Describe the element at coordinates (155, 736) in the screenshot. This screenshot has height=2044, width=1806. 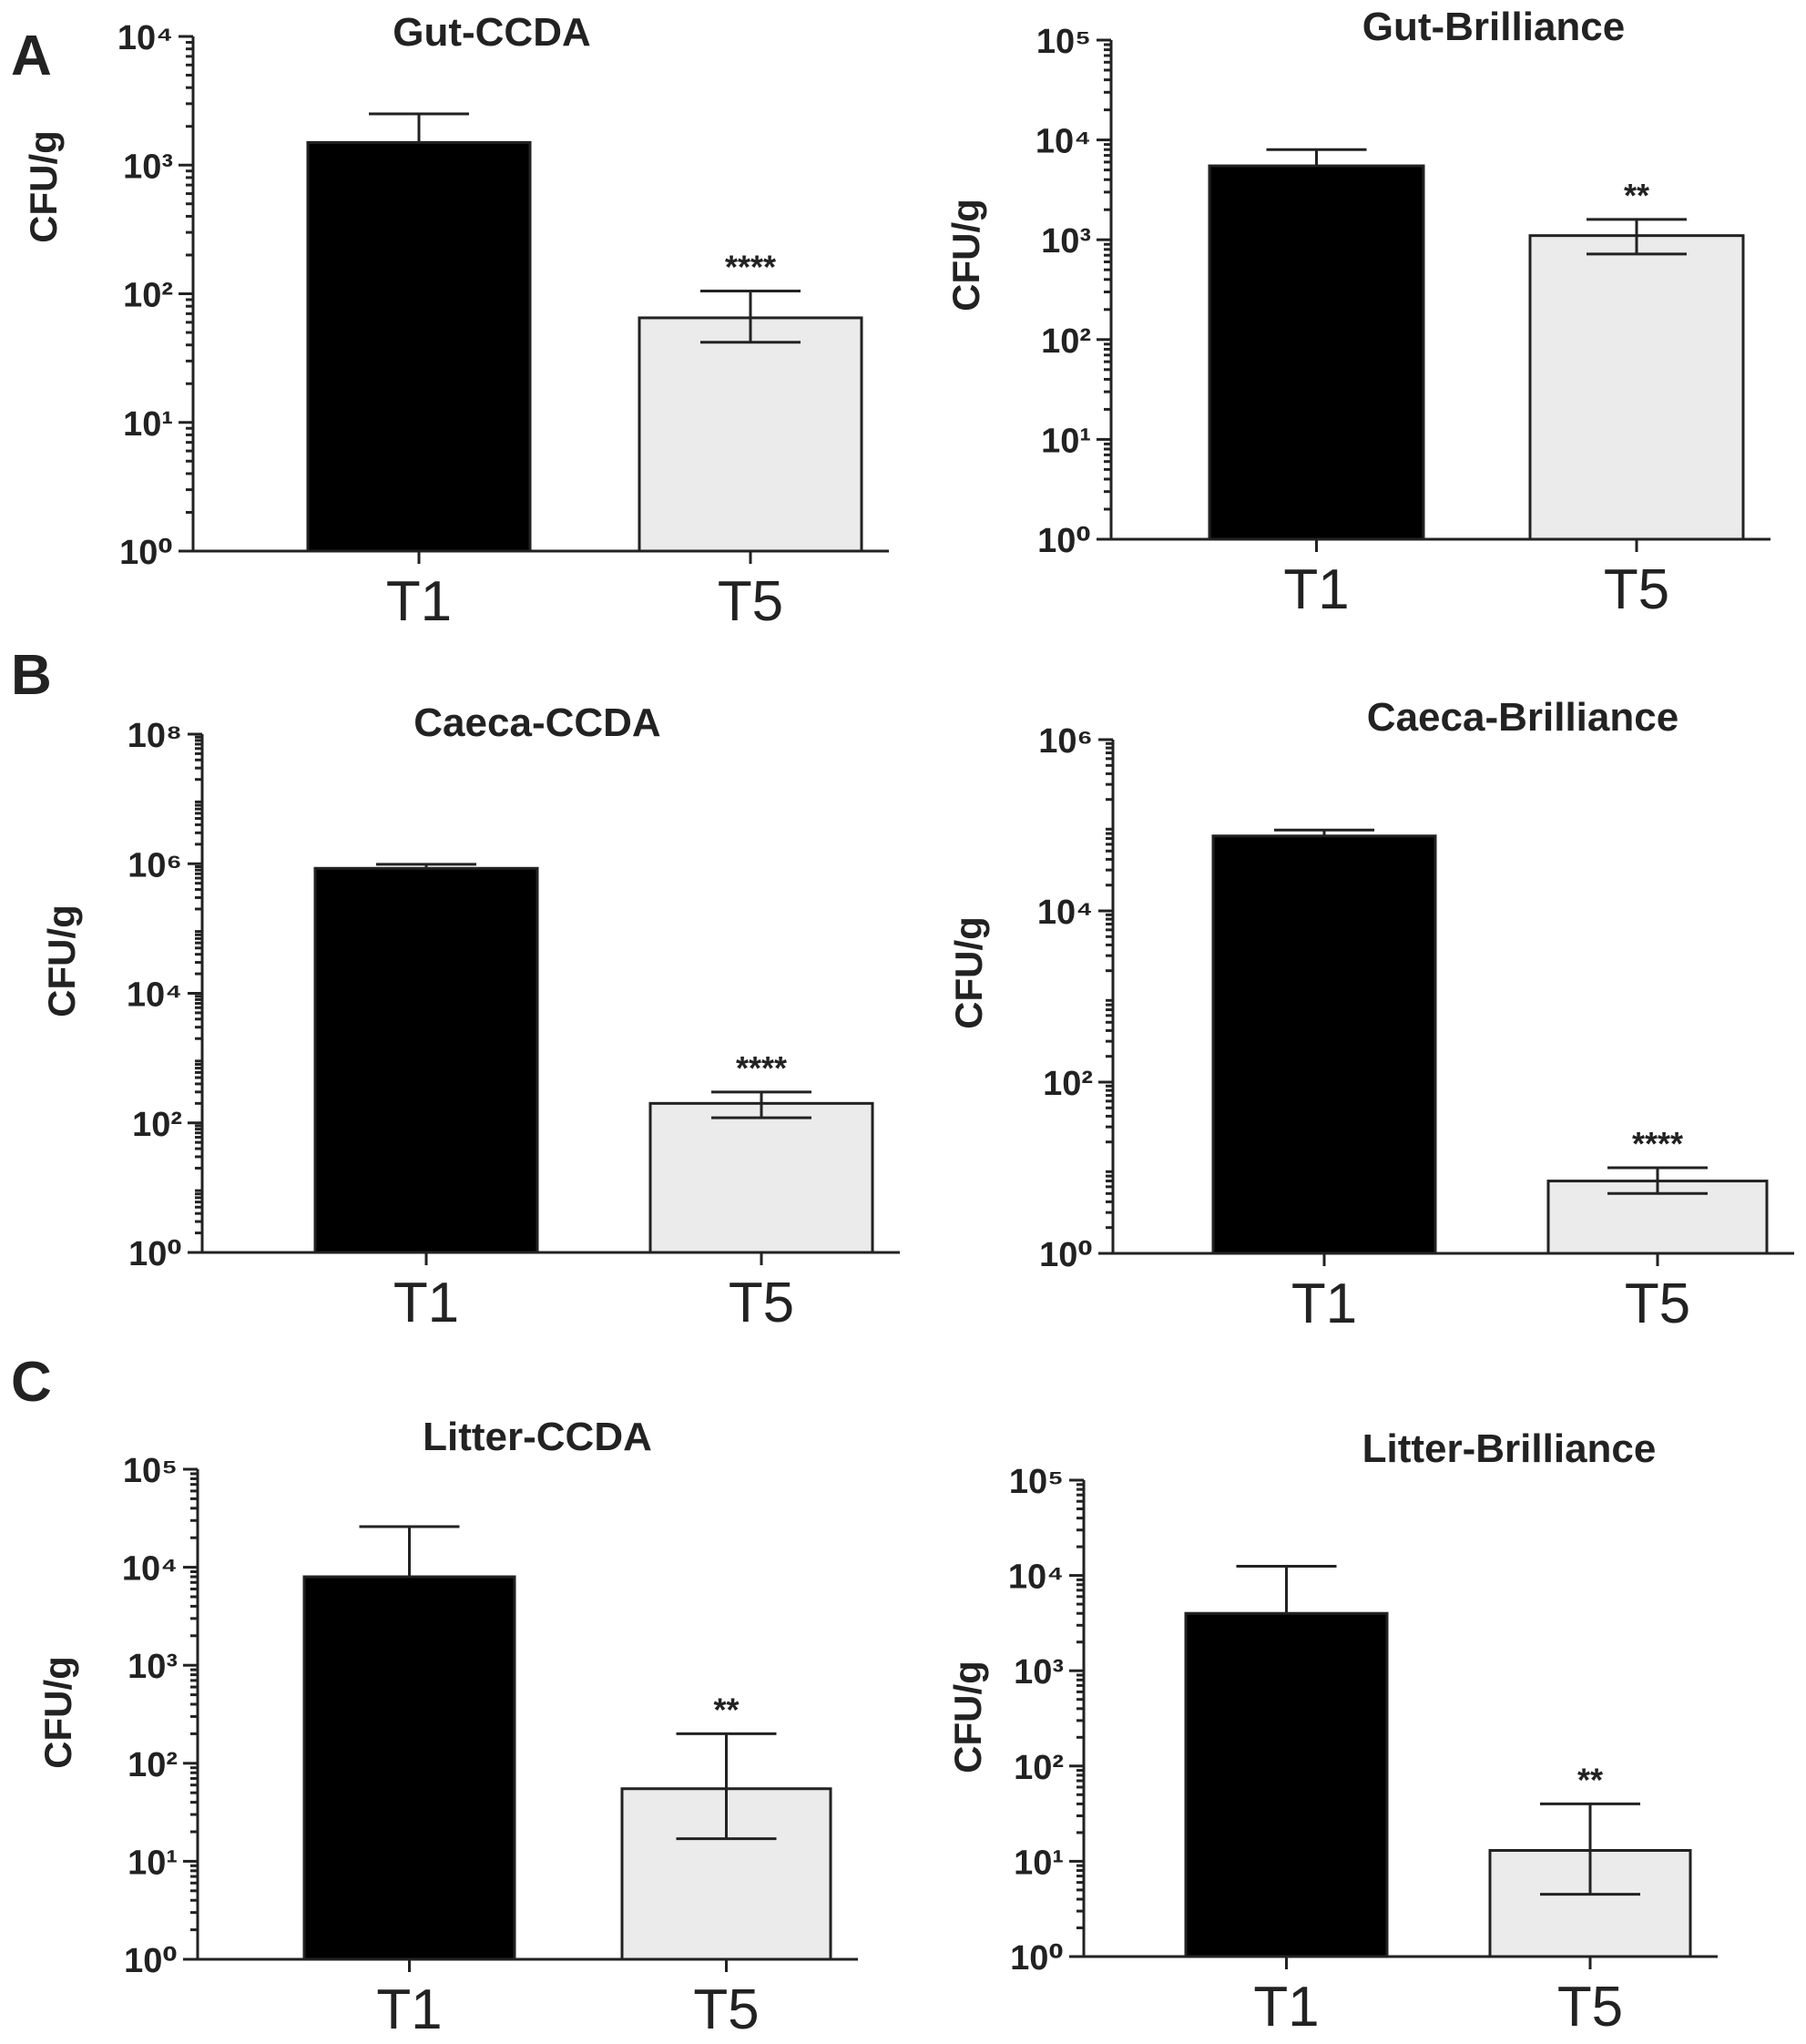
I see `y-tick-label: 10⁸` at that location.